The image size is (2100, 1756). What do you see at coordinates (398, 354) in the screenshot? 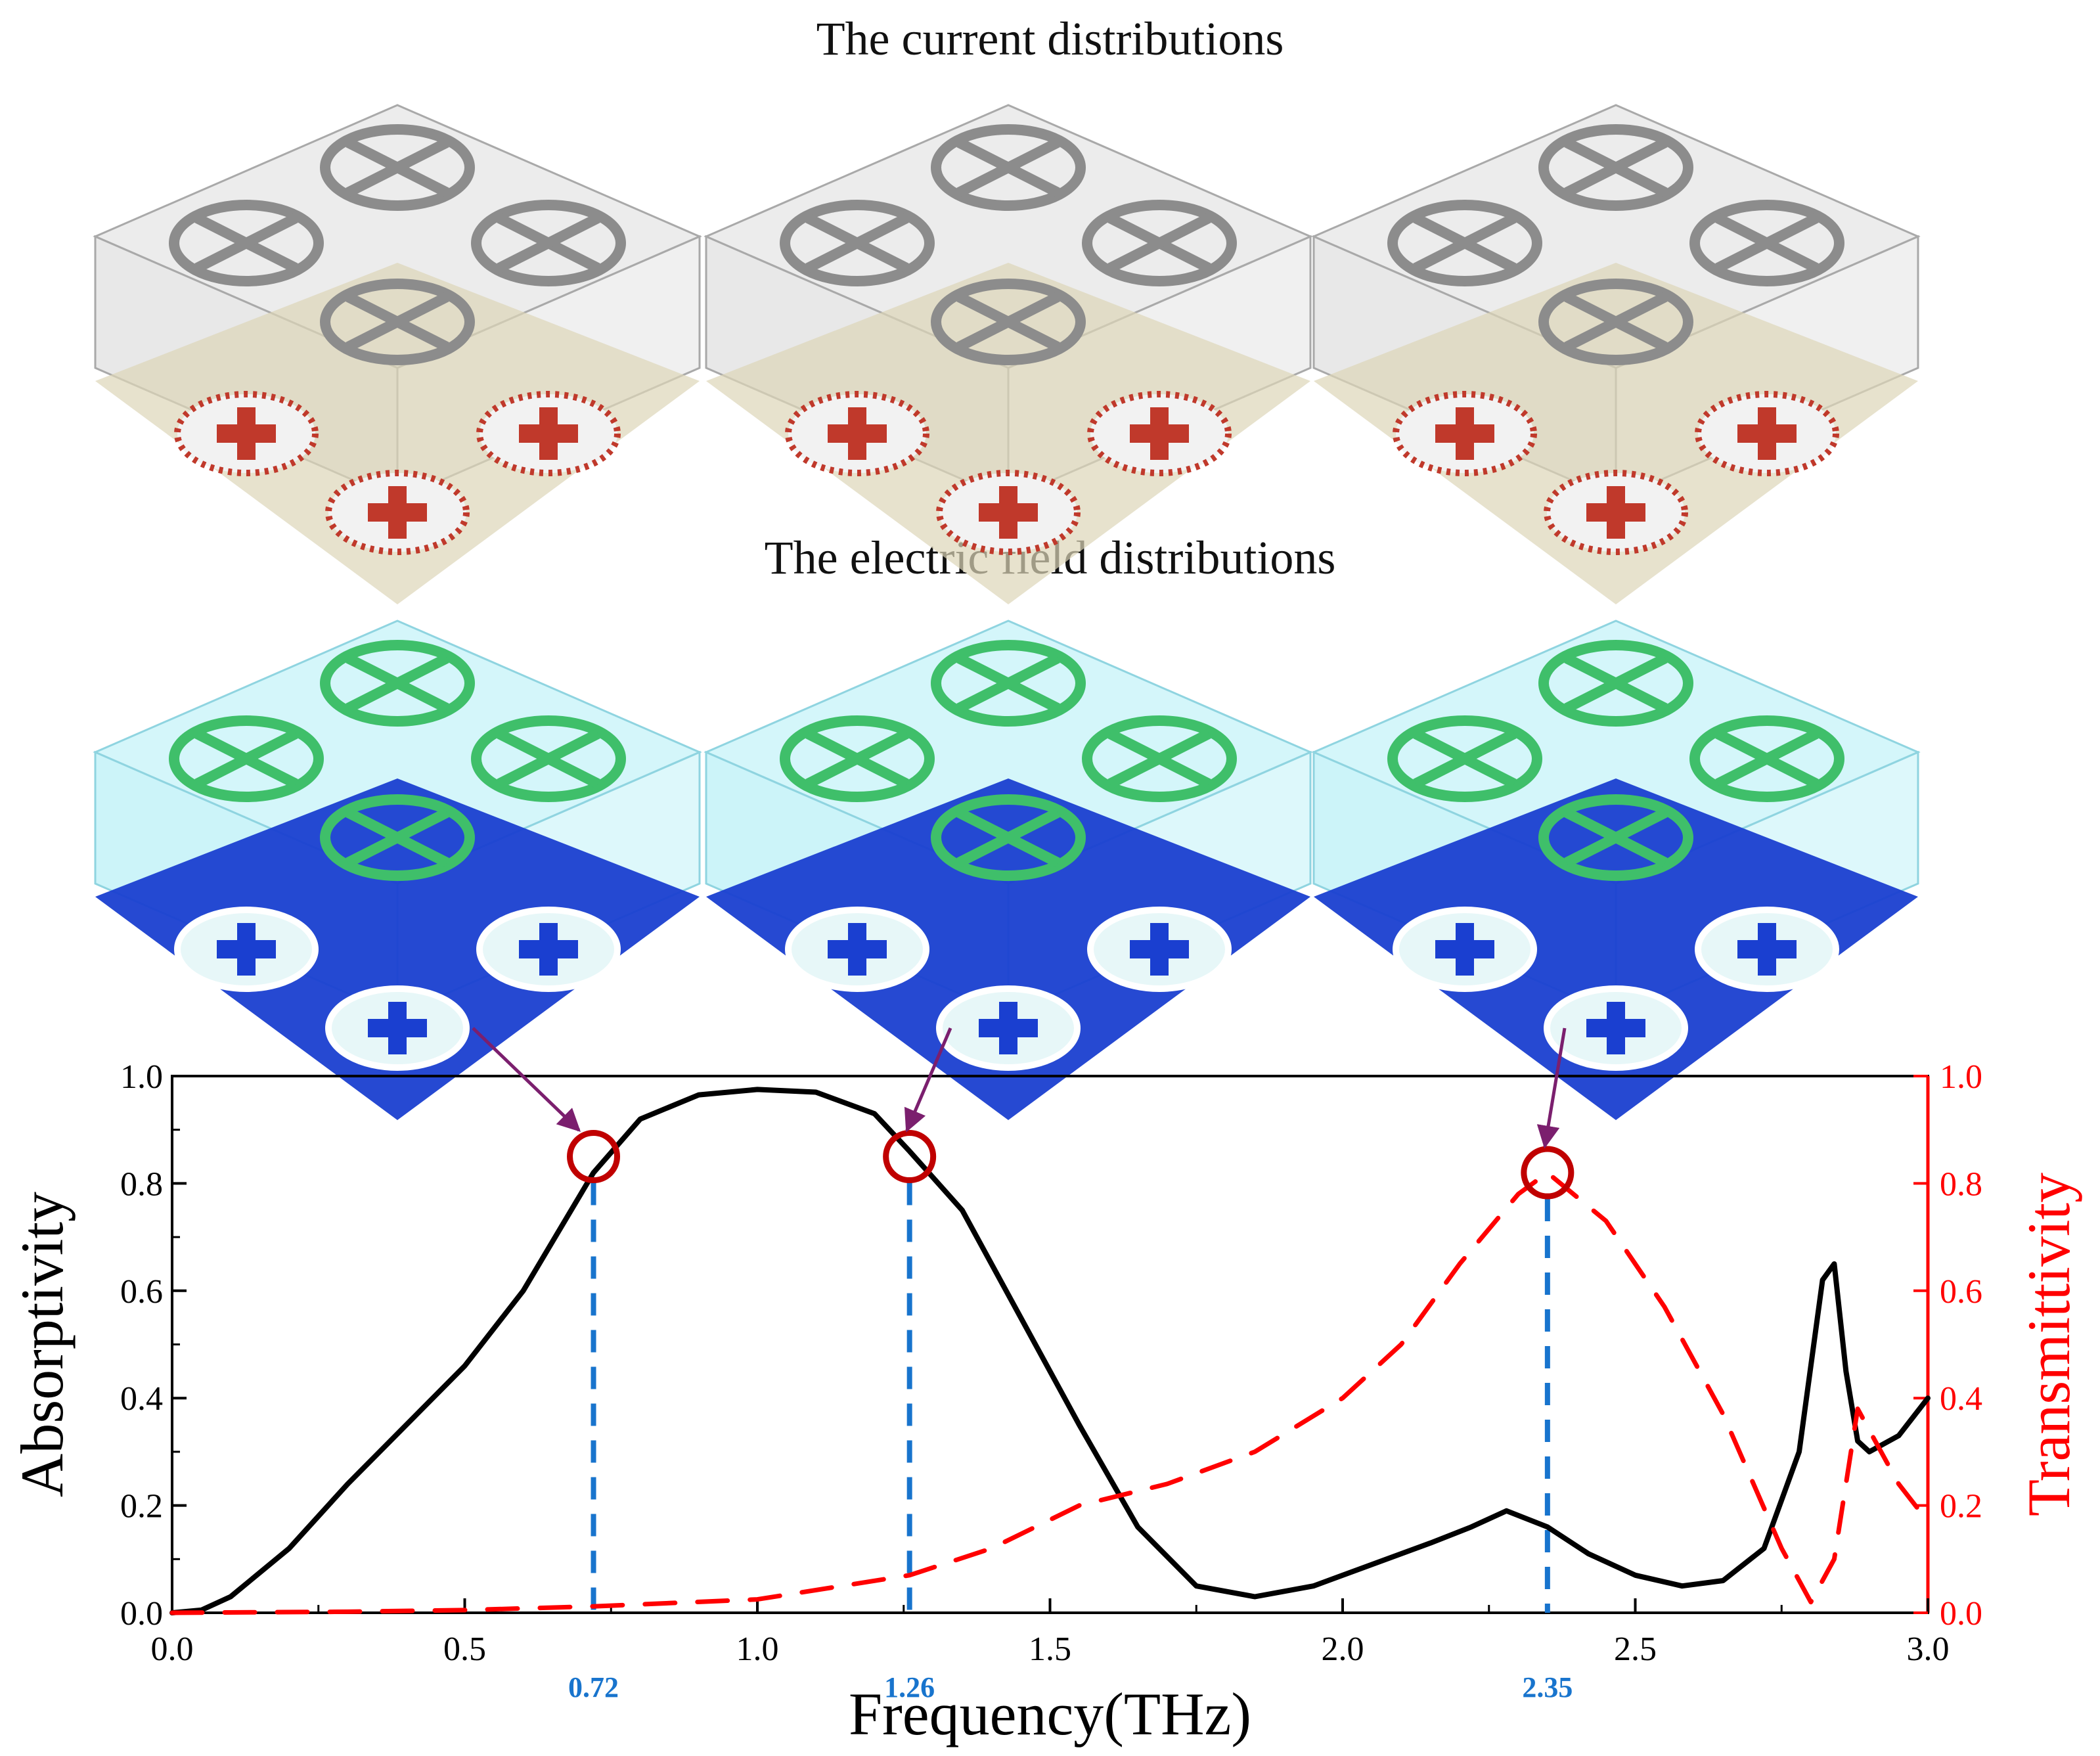
I see `panel-current-0.72` at bounding box center [398, 354].